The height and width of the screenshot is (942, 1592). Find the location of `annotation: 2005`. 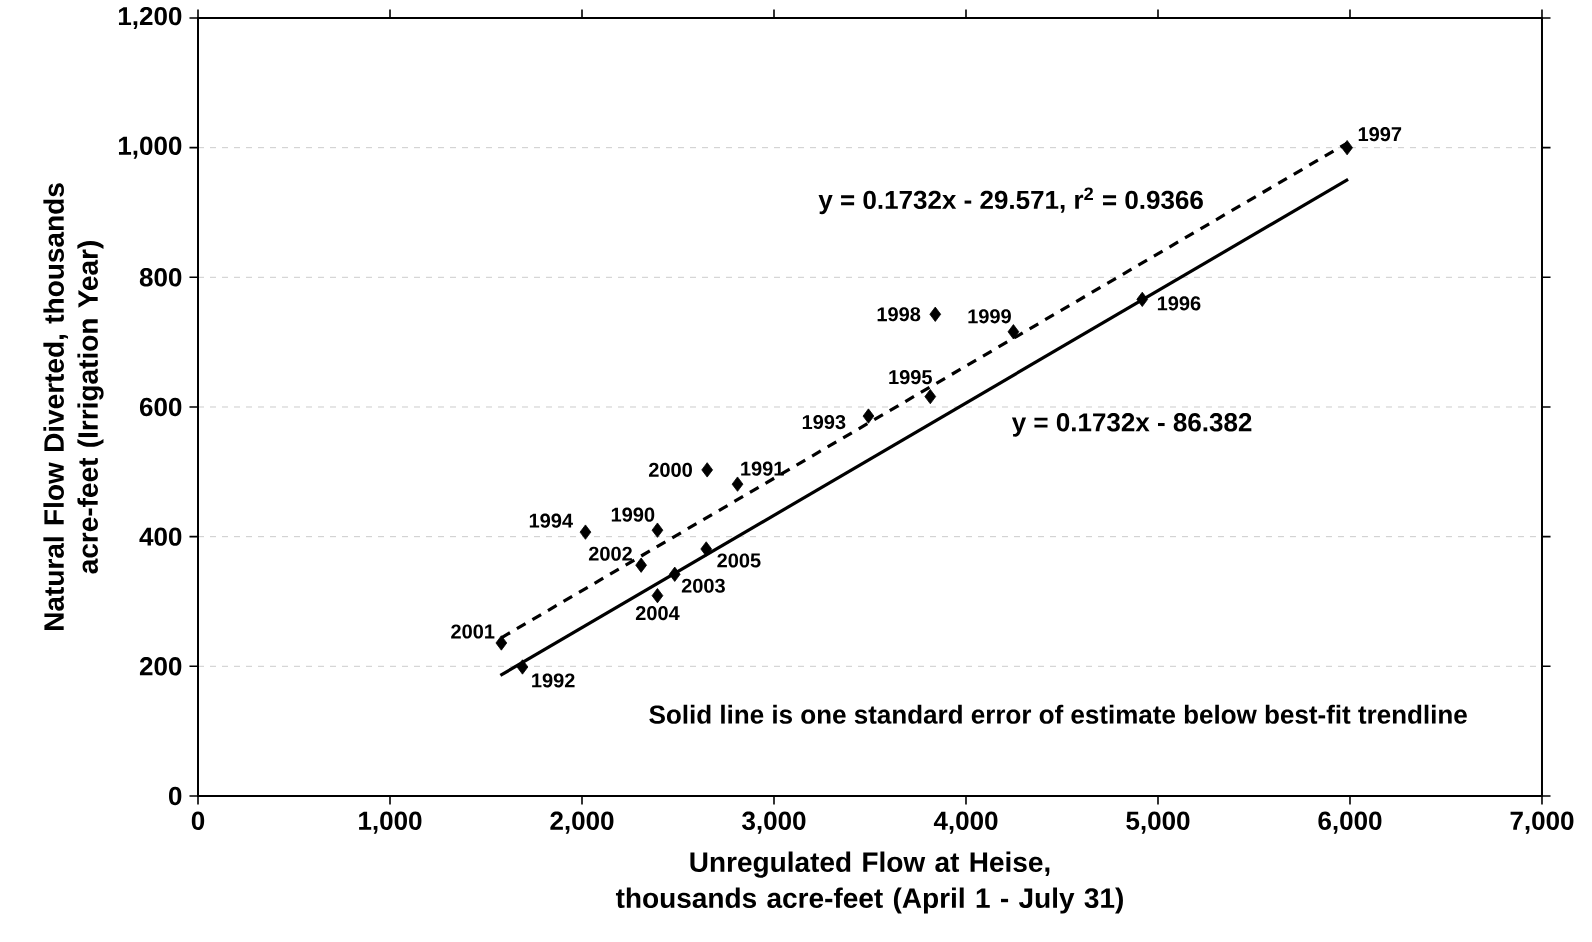

annotation: 2005 is located at coordinates (739, 560).